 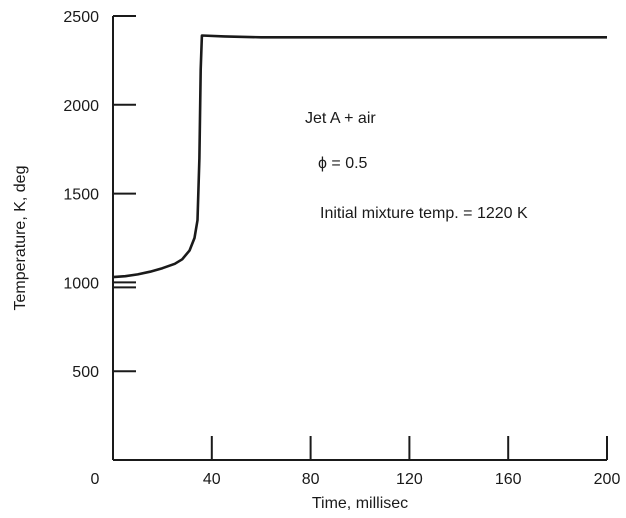 What do you see at coordinates (99, 195) in the screenshot?
I see `y-ticks: 500 1000 1500 2000 2500` at bounding box center [99, 195].